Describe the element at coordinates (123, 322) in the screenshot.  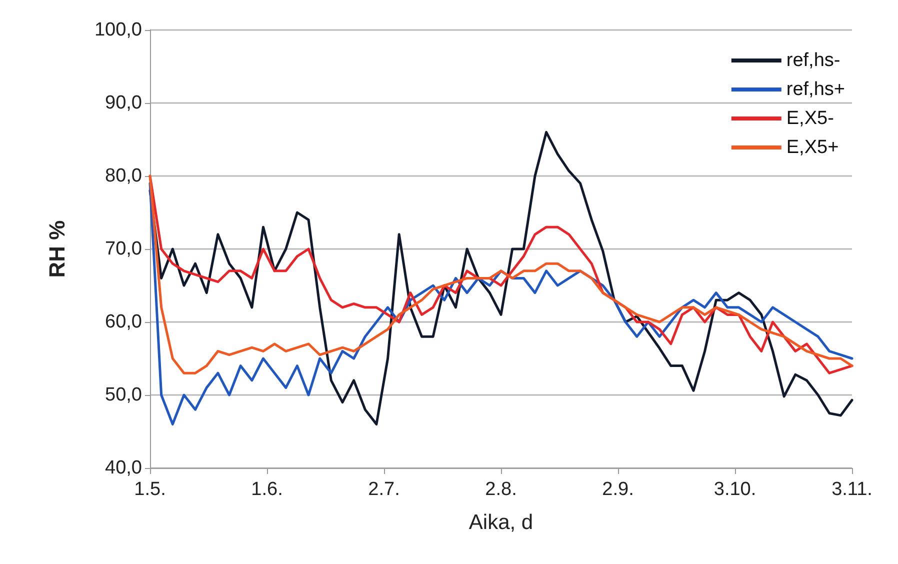
I see `y-tick-label: 60,0` at that location.